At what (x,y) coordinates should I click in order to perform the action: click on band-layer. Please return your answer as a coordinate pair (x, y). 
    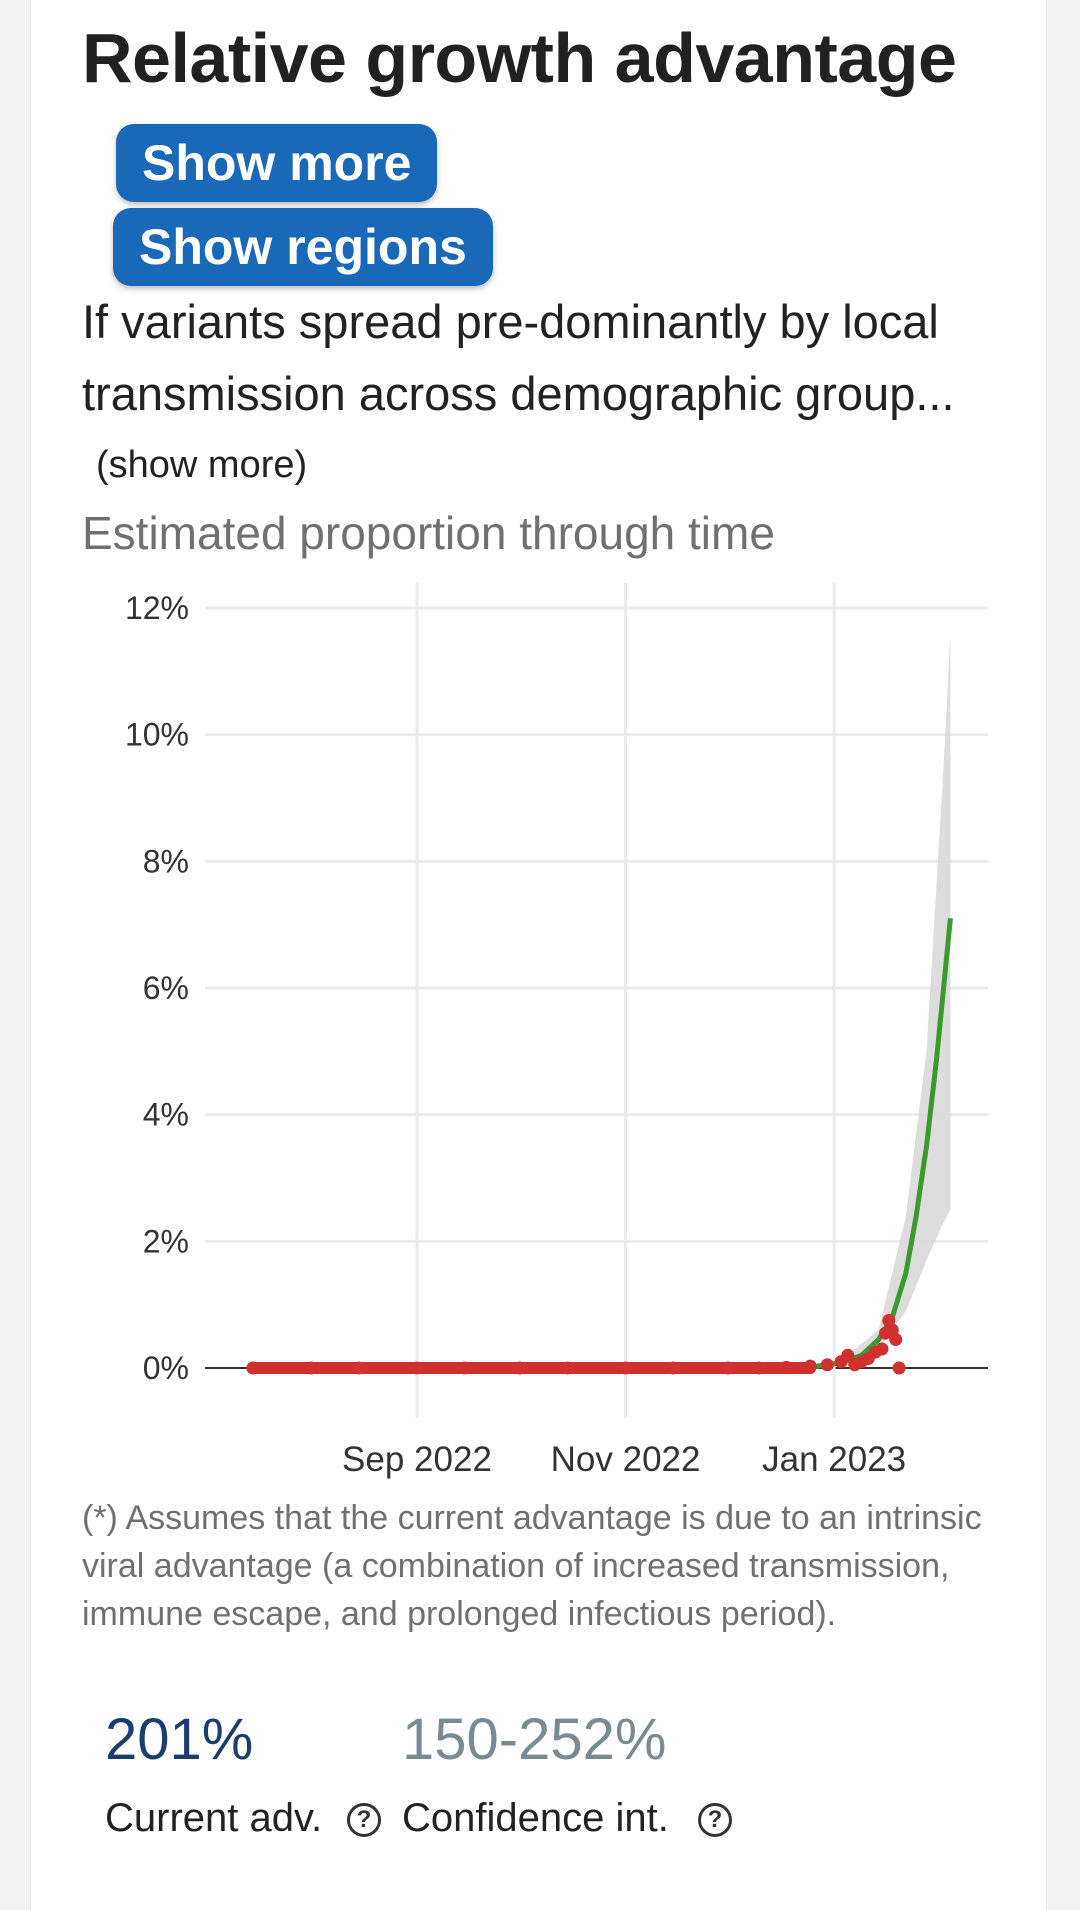
    Looking at the image, I should click on (872, 1000).